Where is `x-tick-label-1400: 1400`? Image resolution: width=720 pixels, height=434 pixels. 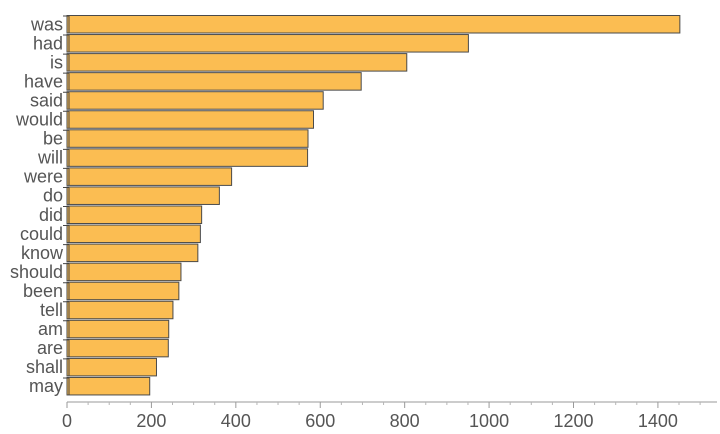 x-tick-label-1400: 1400 is located at coordinates (658, 421).